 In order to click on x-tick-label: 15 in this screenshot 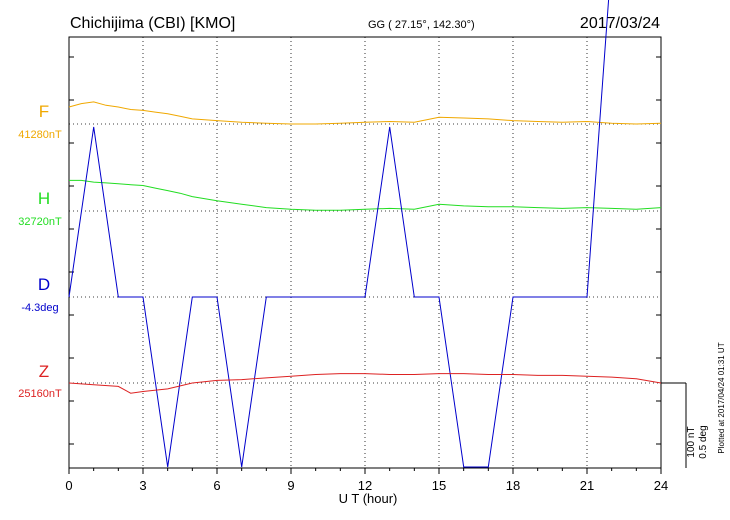, I will do `click(439, 485)`.